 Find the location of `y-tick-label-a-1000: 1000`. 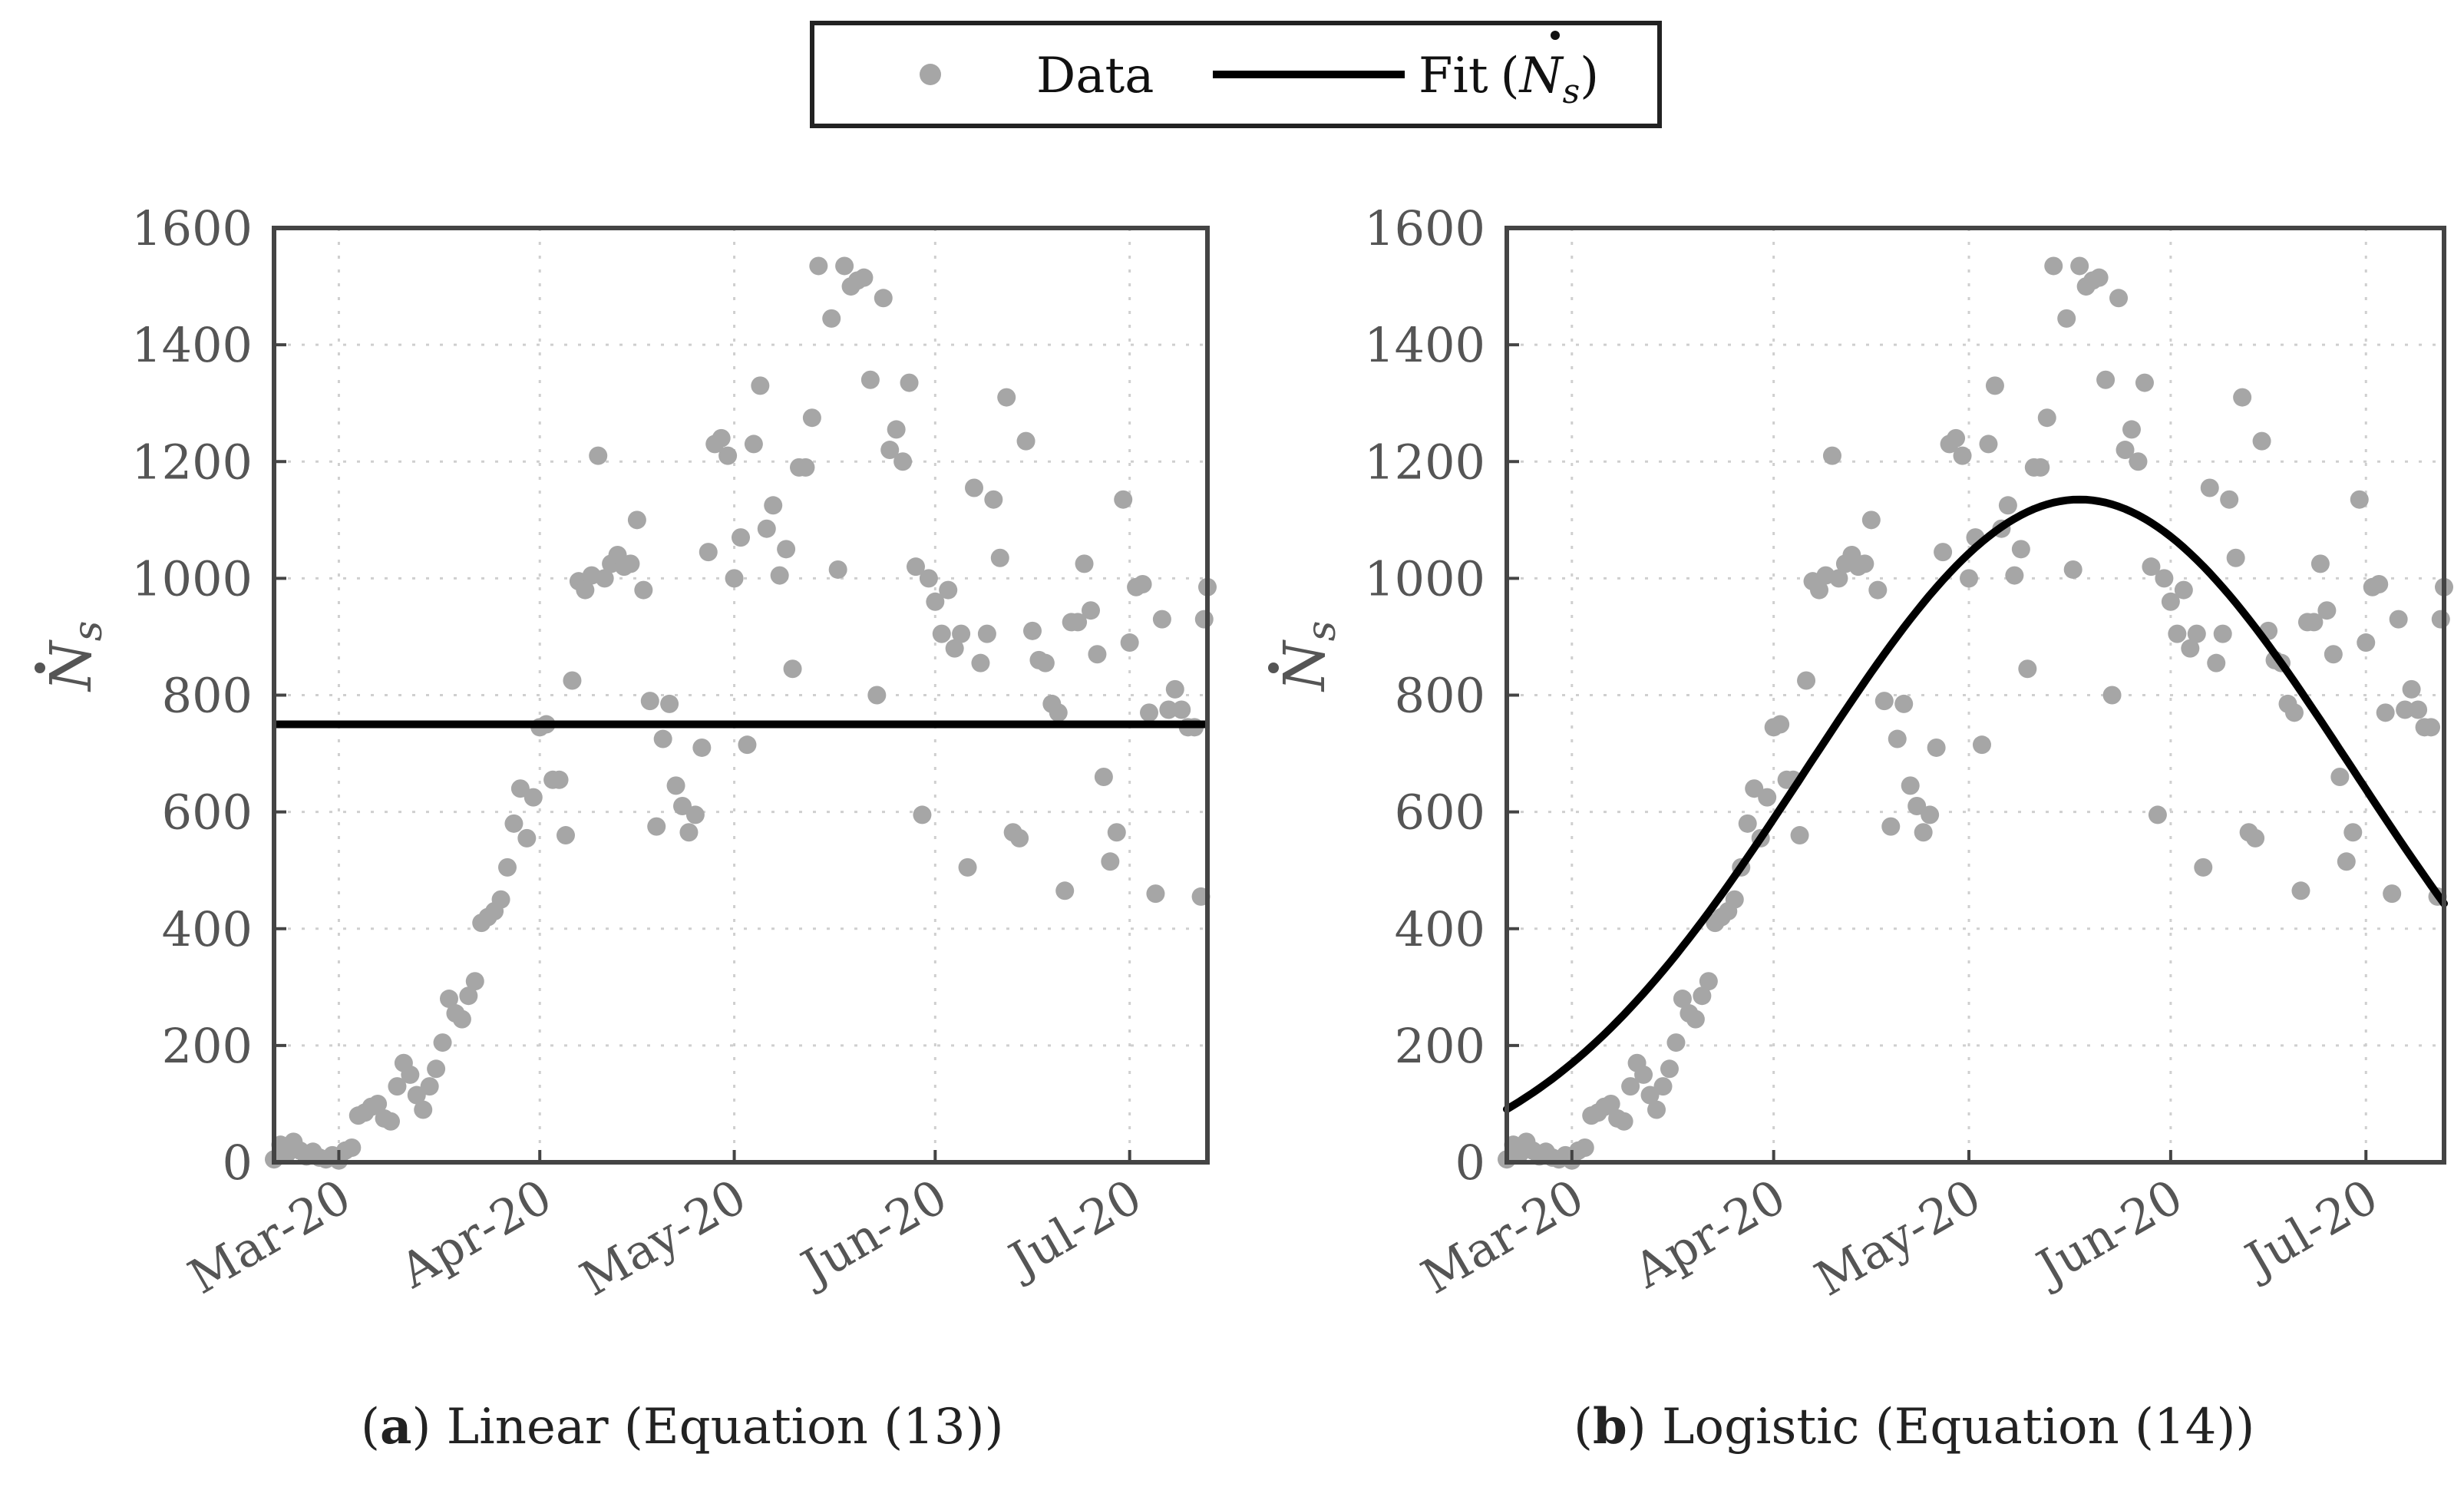

y-tick-label-a-1000: 1000 is located at coordinates (192, 578).